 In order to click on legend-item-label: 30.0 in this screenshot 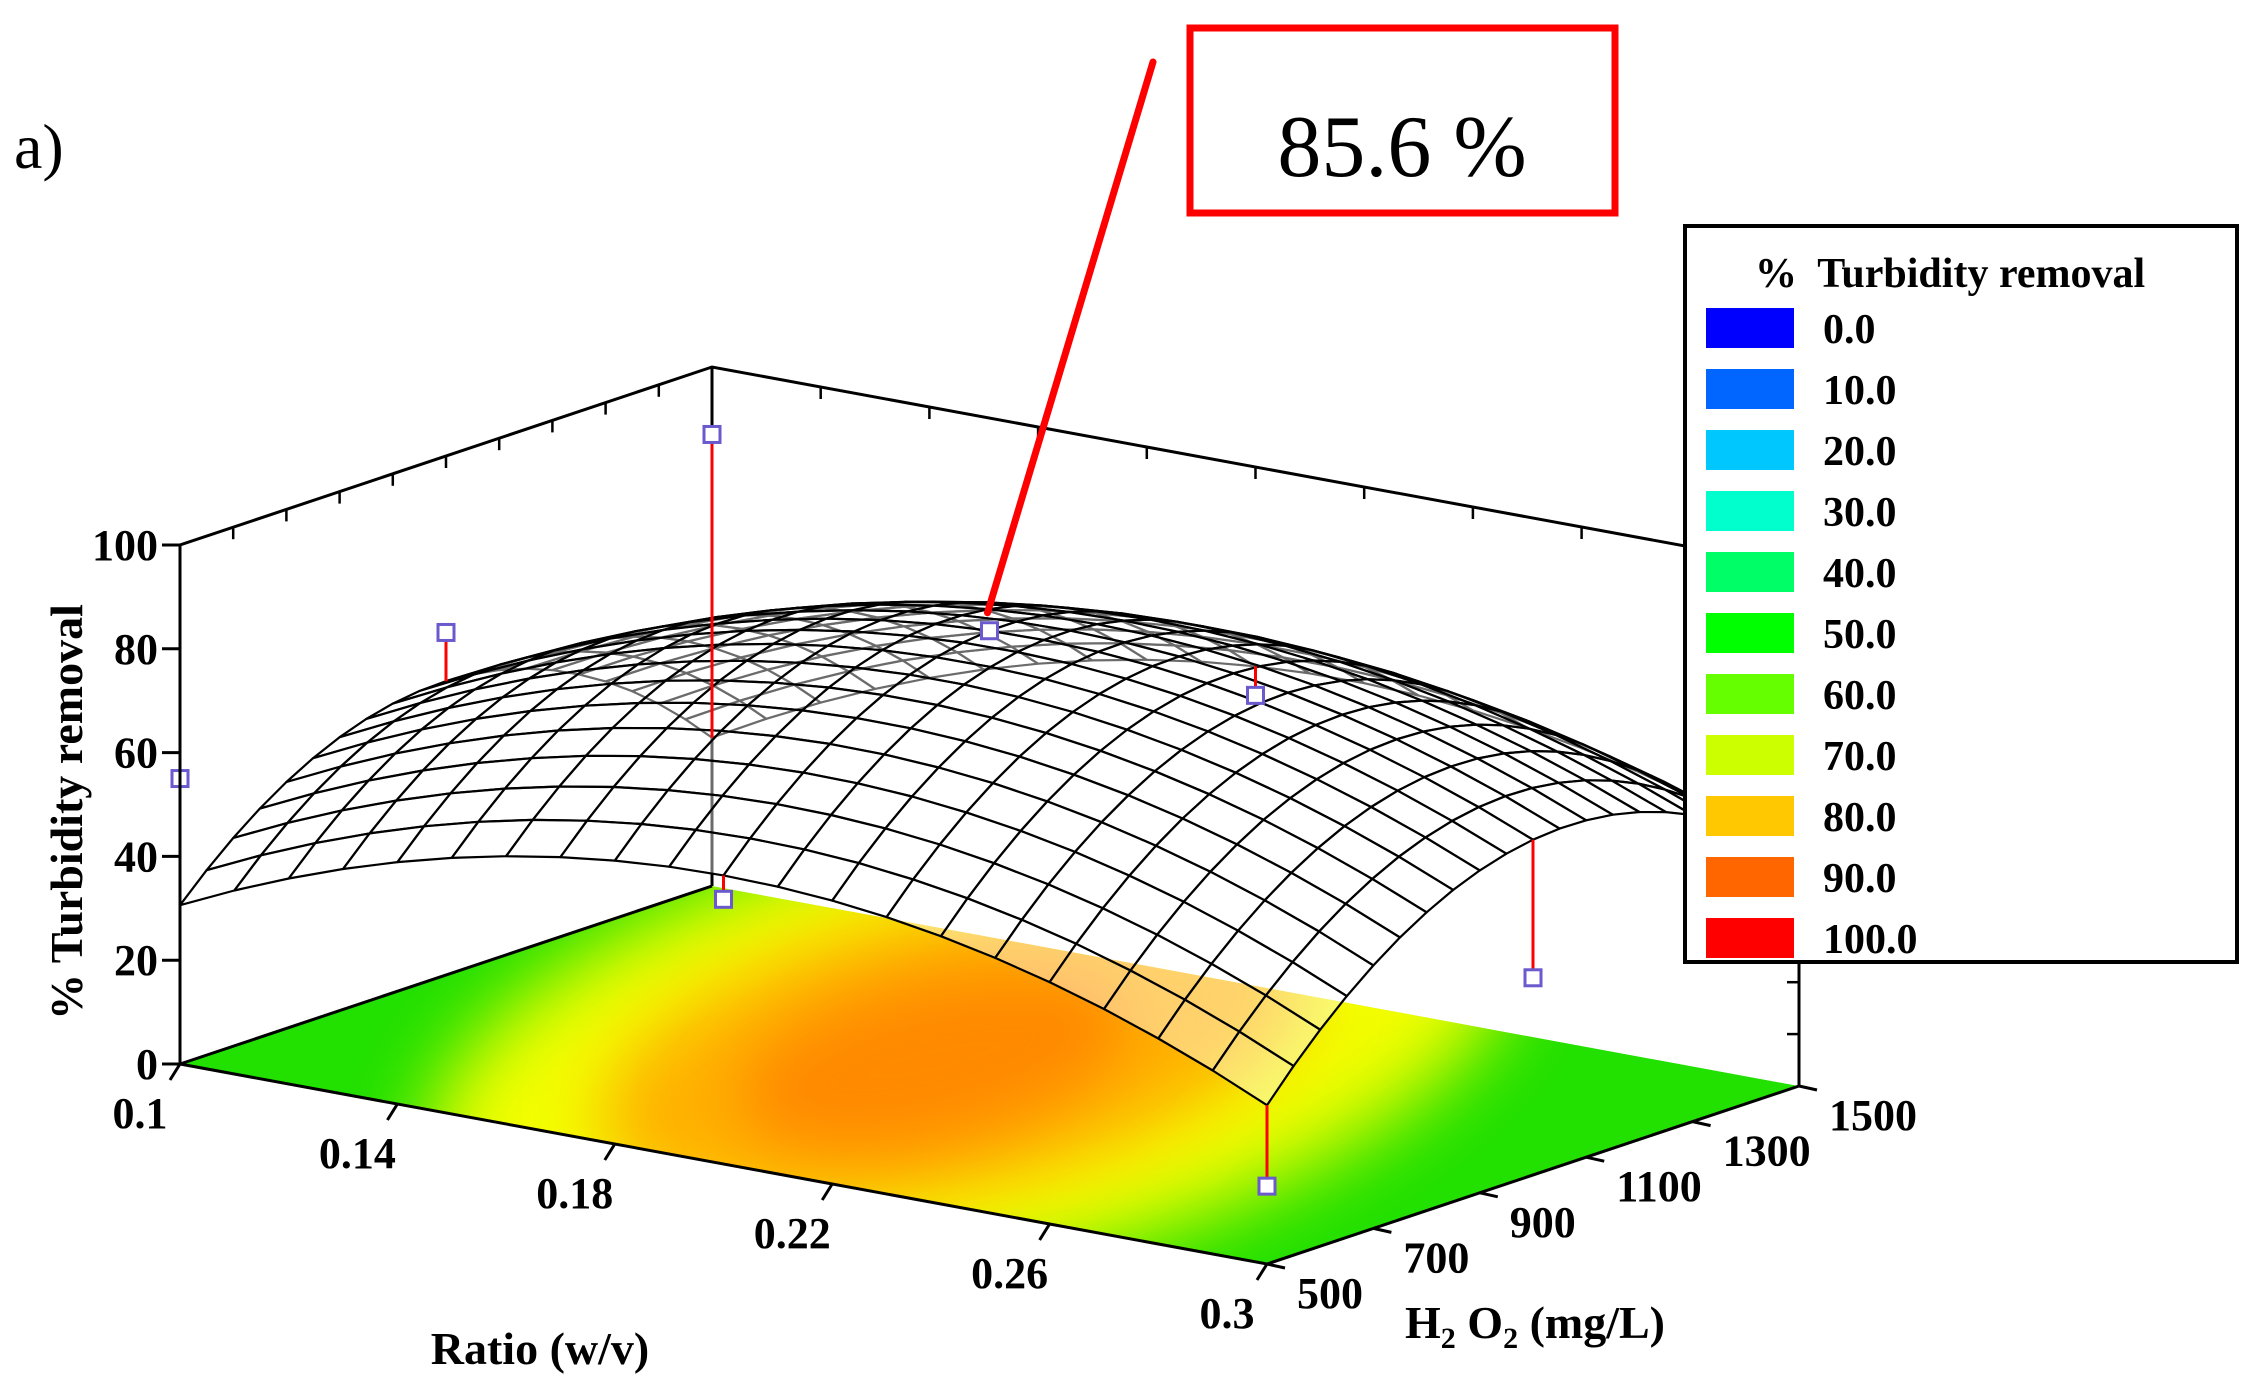, I will do `click(1860, 513)`.